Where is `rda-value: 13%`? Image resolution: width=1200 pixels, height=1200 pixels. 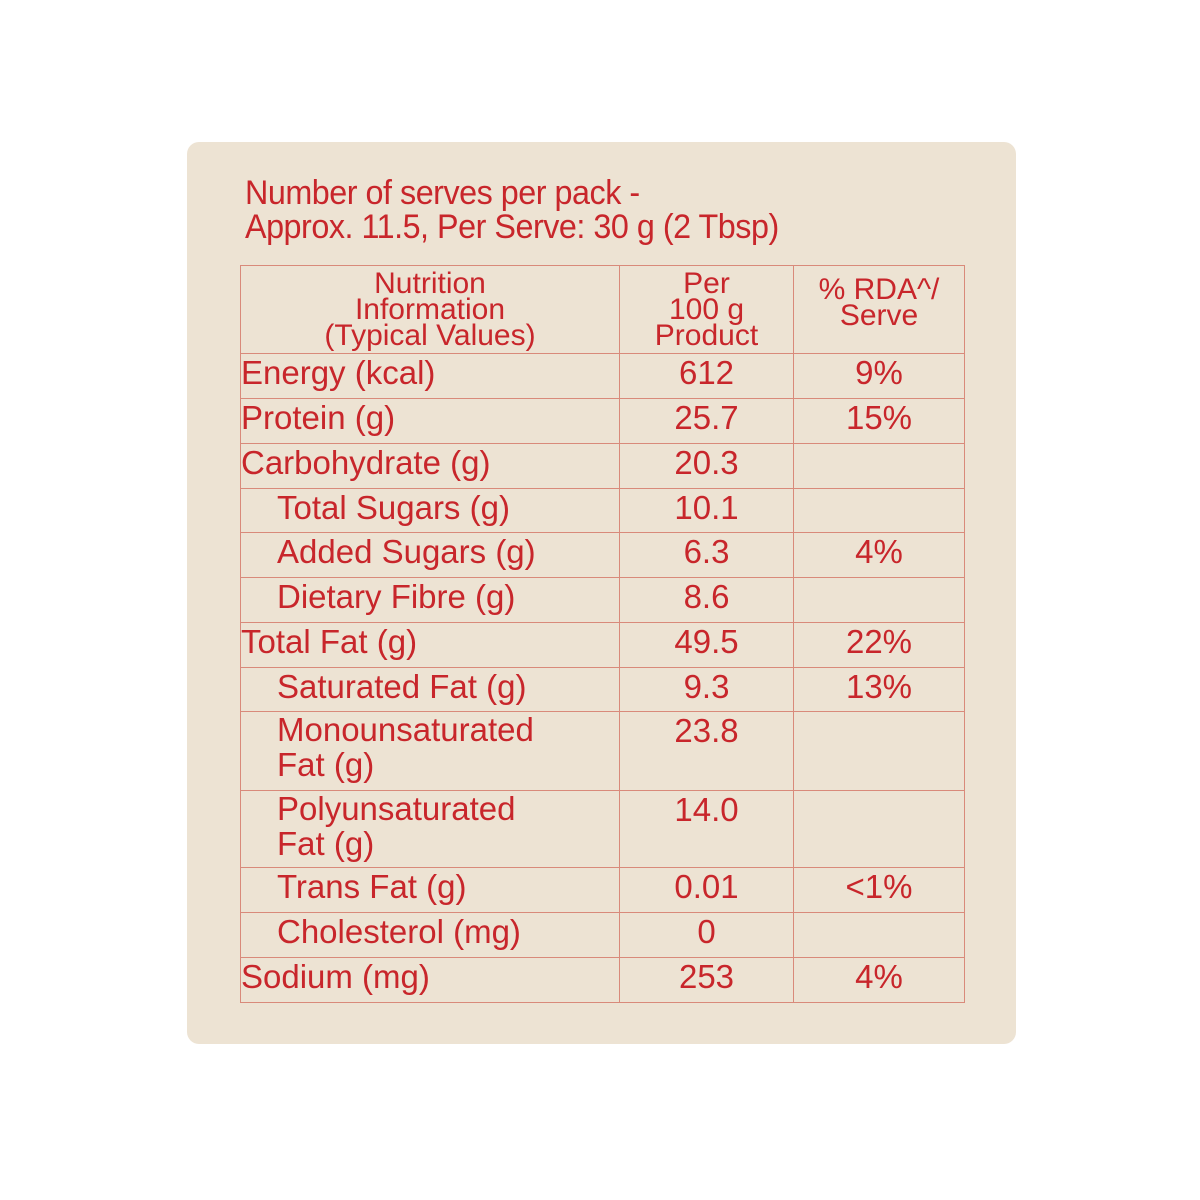
rda-value: 13% is located at coordinates (879, 689).